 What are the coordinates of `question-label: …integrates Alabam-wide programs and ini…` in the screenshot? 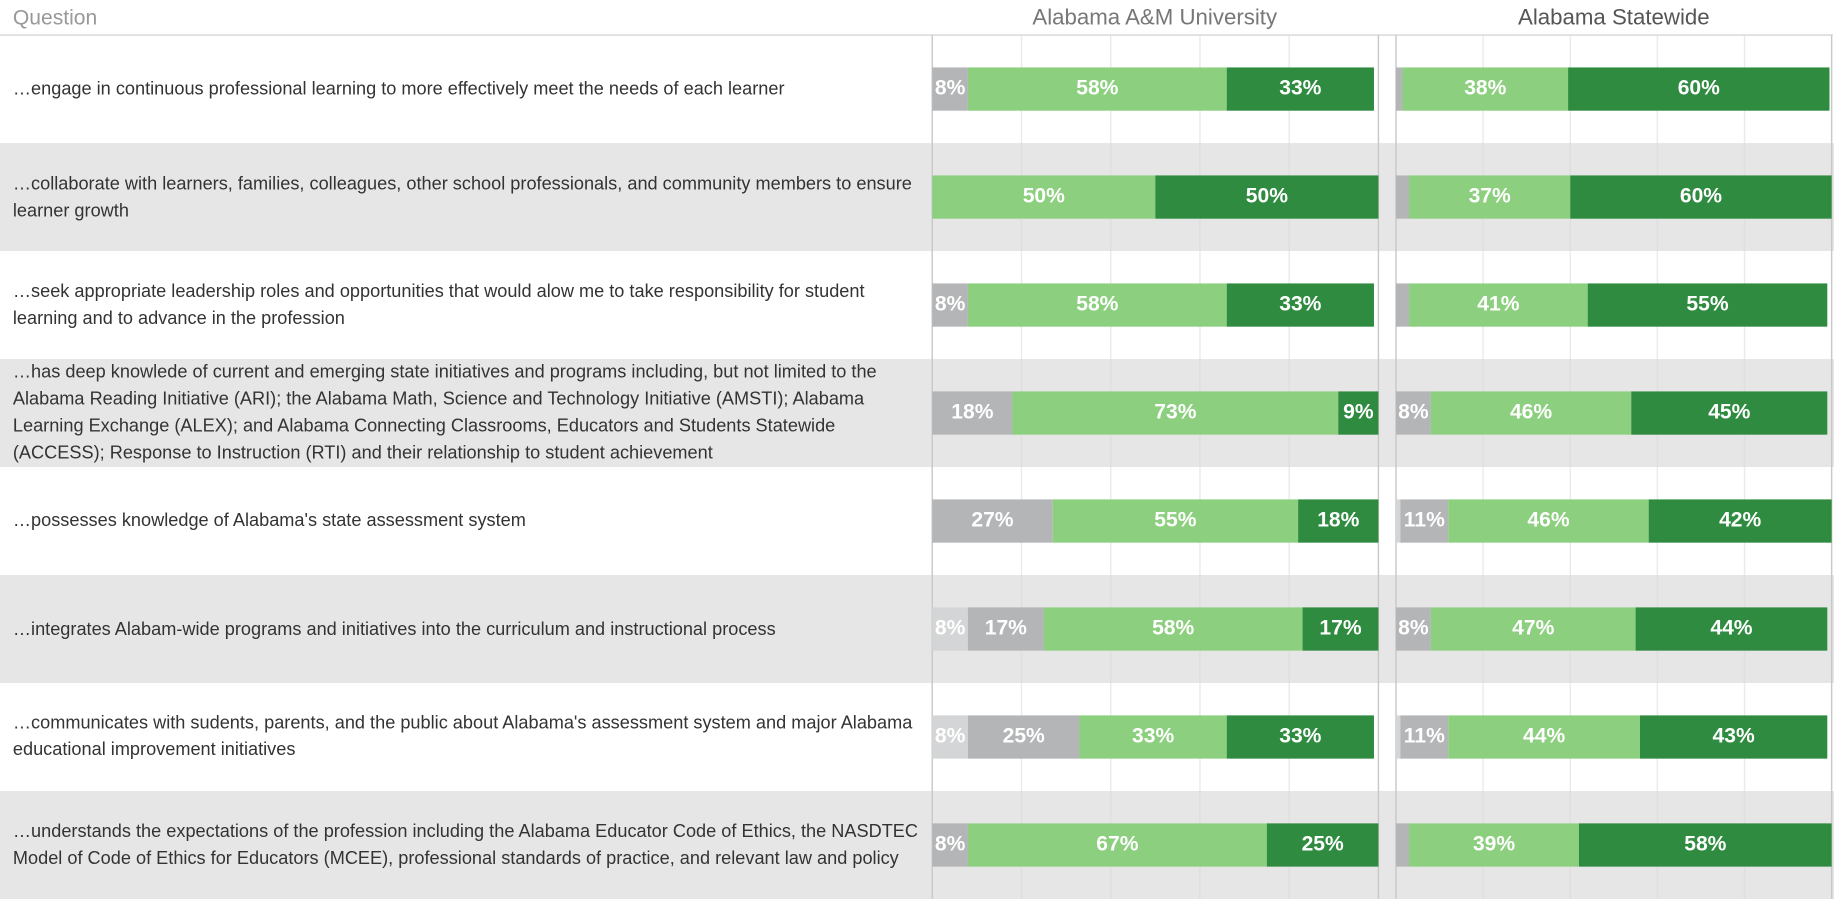 It's located at (394, 629).